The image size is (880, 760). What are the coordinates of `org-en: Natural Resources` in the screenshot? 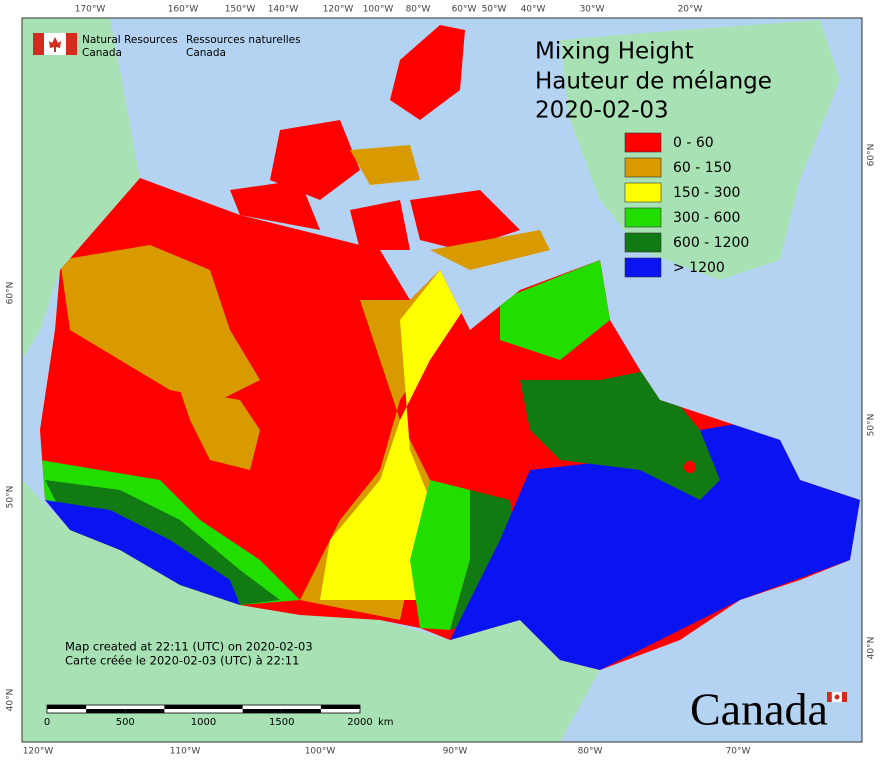 It's located at (130, 40).